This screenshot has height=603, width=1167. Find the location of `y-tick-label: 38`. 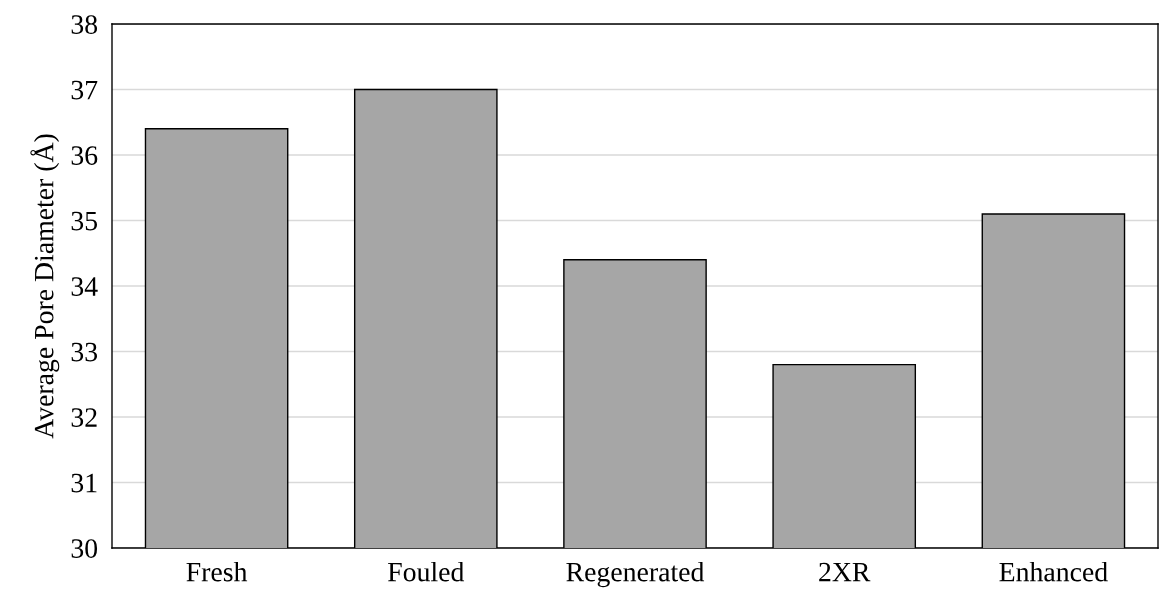

y-tick-label: 38 is located at coordinates (84, 24).